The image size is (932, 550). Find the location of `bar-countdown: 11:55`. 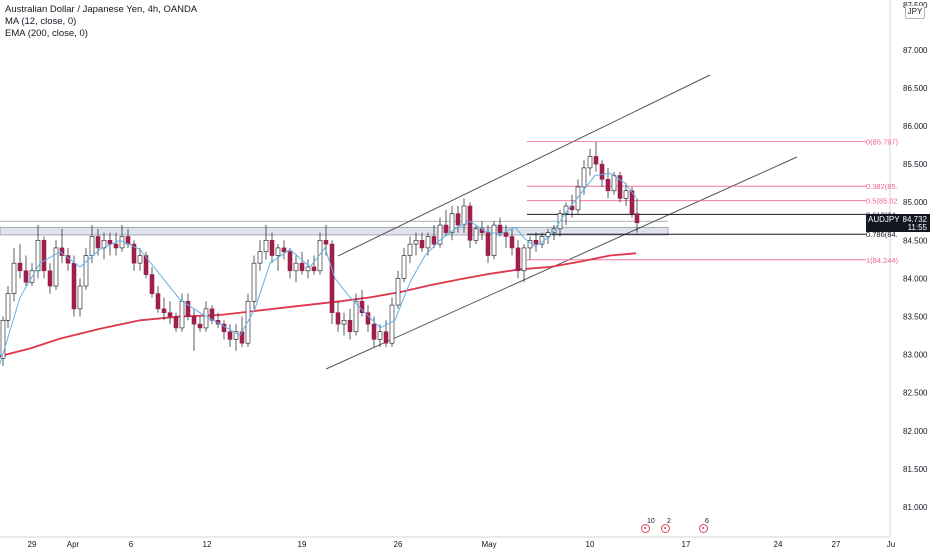

bar-countdown: 11:55 is located at coordinates (917, 227).